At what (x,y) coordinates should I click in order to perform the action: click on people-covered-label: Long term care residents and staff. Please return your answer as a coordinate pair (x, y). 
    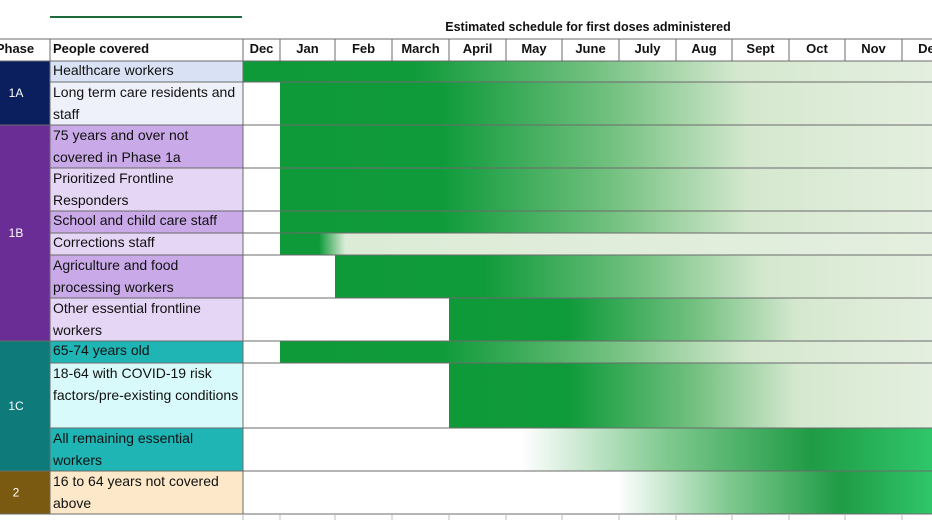
    Looking at the image, I should click on (144, 103).